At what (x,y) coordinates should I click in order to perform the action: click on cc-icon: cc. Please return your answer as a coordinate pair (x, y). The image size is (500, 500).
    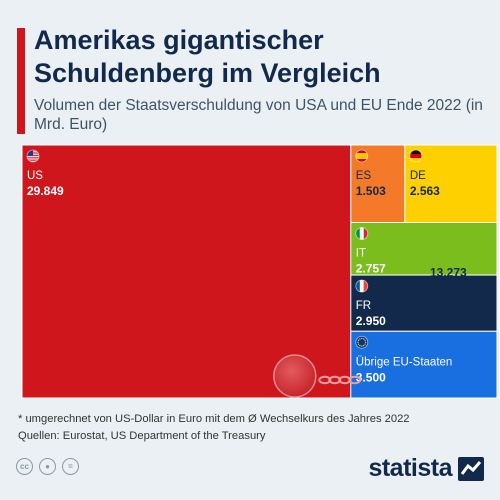
    Looking at the image, I should click on (24, 466).